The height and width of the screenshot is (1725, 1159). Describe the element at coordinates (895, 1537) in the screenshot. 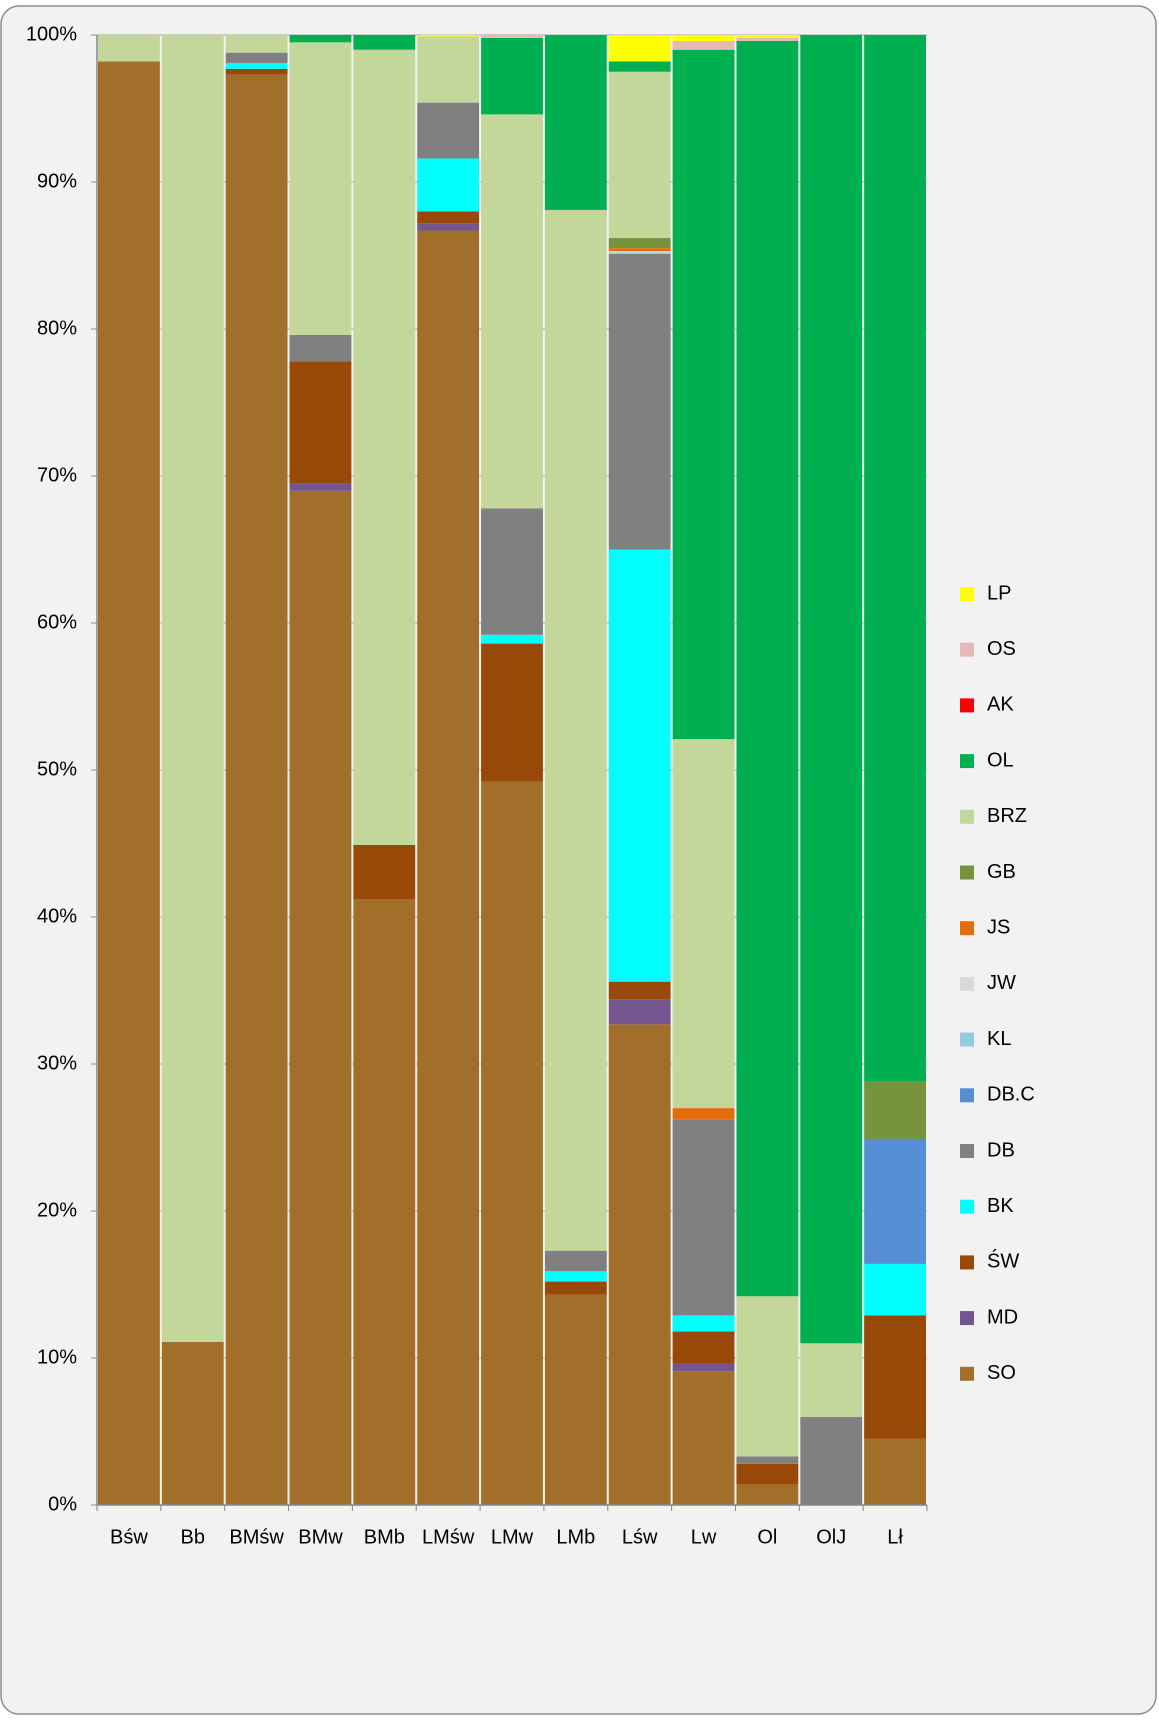

I see `x-tick-label: Lł` at that location.